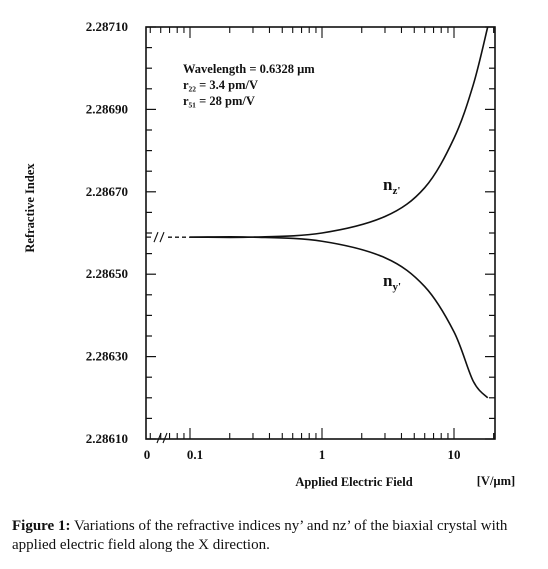 Image resolution: width=548 pixels, height=569 pixels. What do you see at coordinates (496, 481) in the screenshot?
I see `x-axis-unit: [V/µm]` at bounding box center [496, 481].